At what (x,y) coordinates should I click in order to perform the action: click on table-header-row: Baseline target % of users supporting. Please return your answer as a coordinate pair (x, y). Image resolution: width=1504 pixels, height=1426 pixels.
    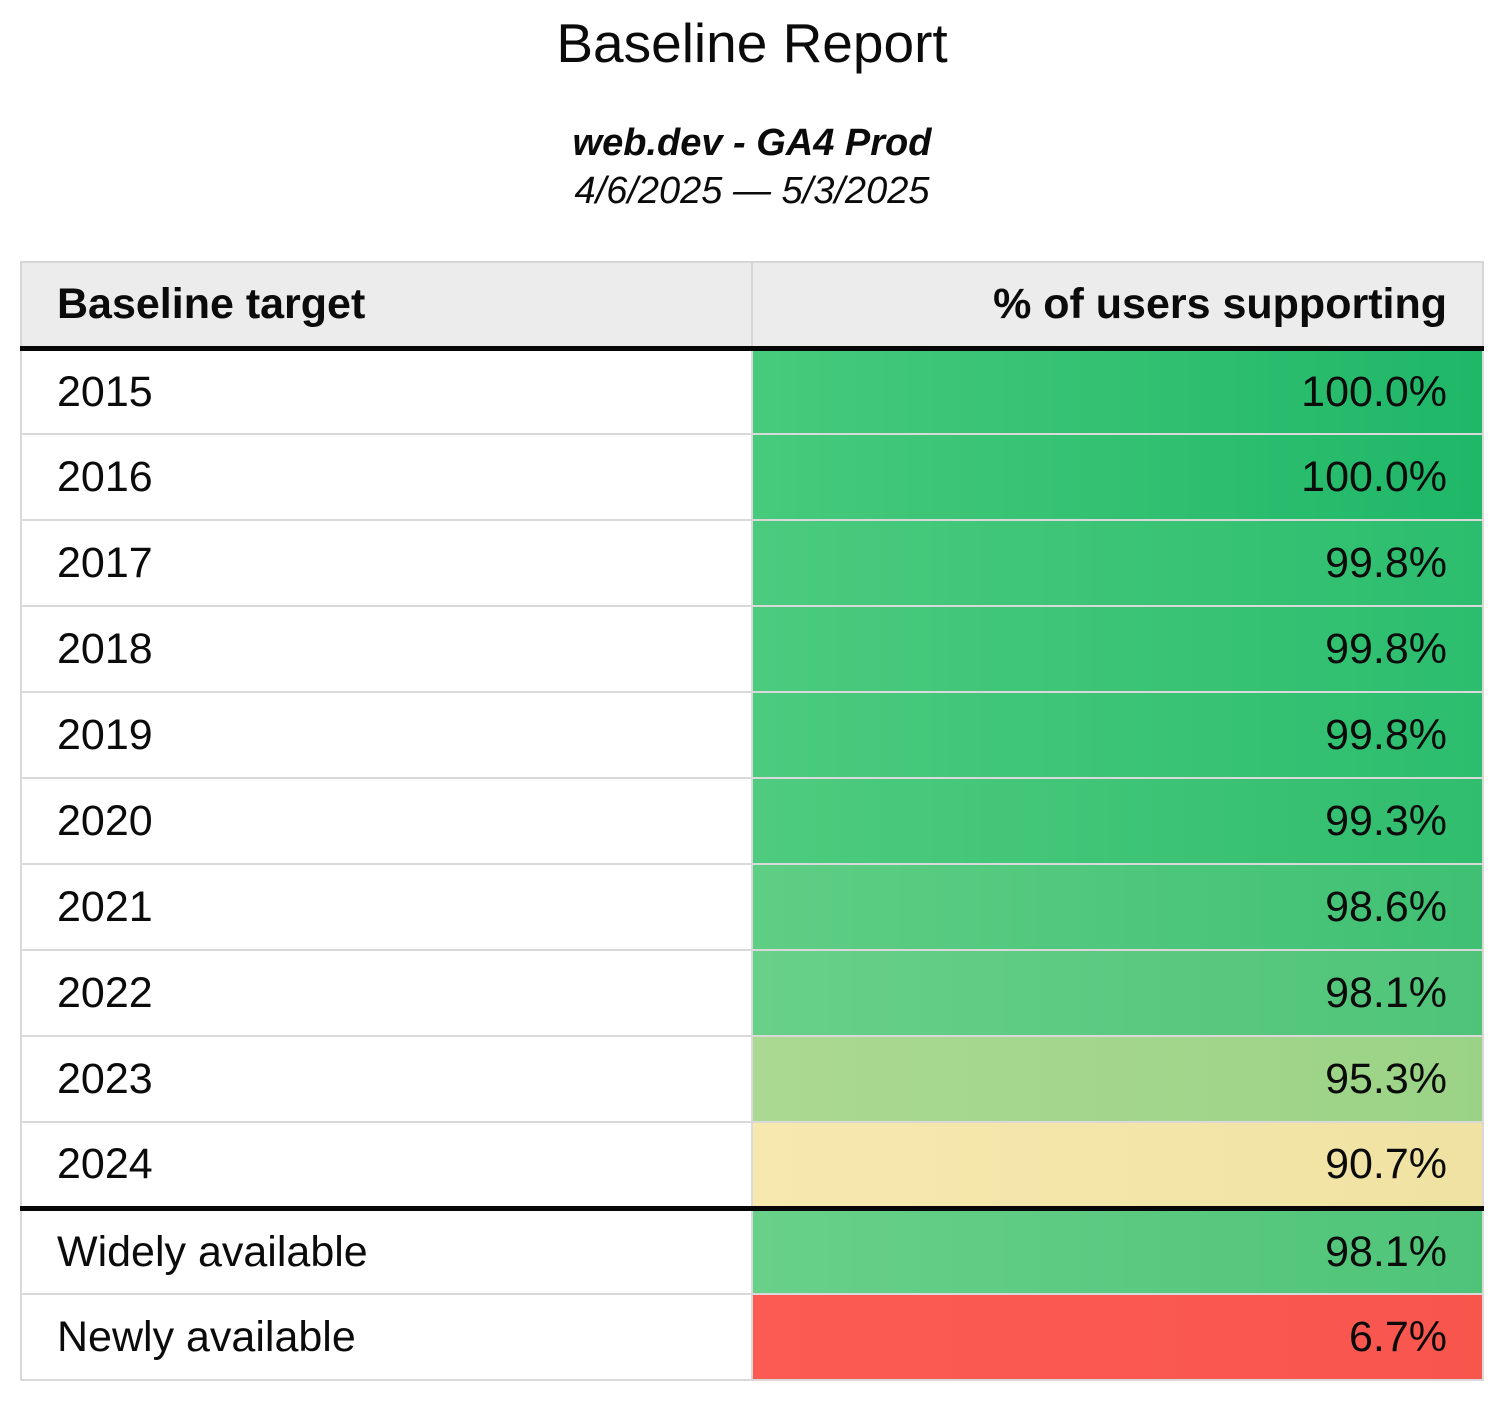
    Looking at the image, I should click on (752, 306).